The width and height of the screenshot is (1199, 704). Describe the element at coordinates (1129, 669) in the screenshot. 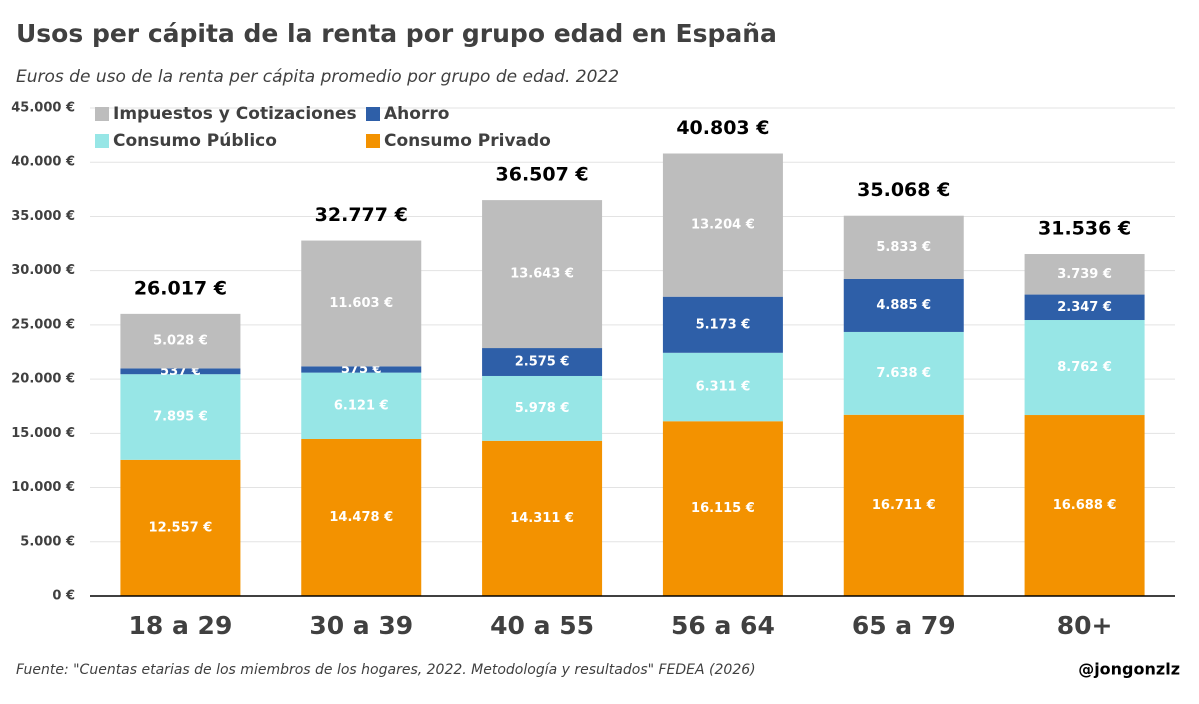

I see `credit: @jongonzlz` at that location.